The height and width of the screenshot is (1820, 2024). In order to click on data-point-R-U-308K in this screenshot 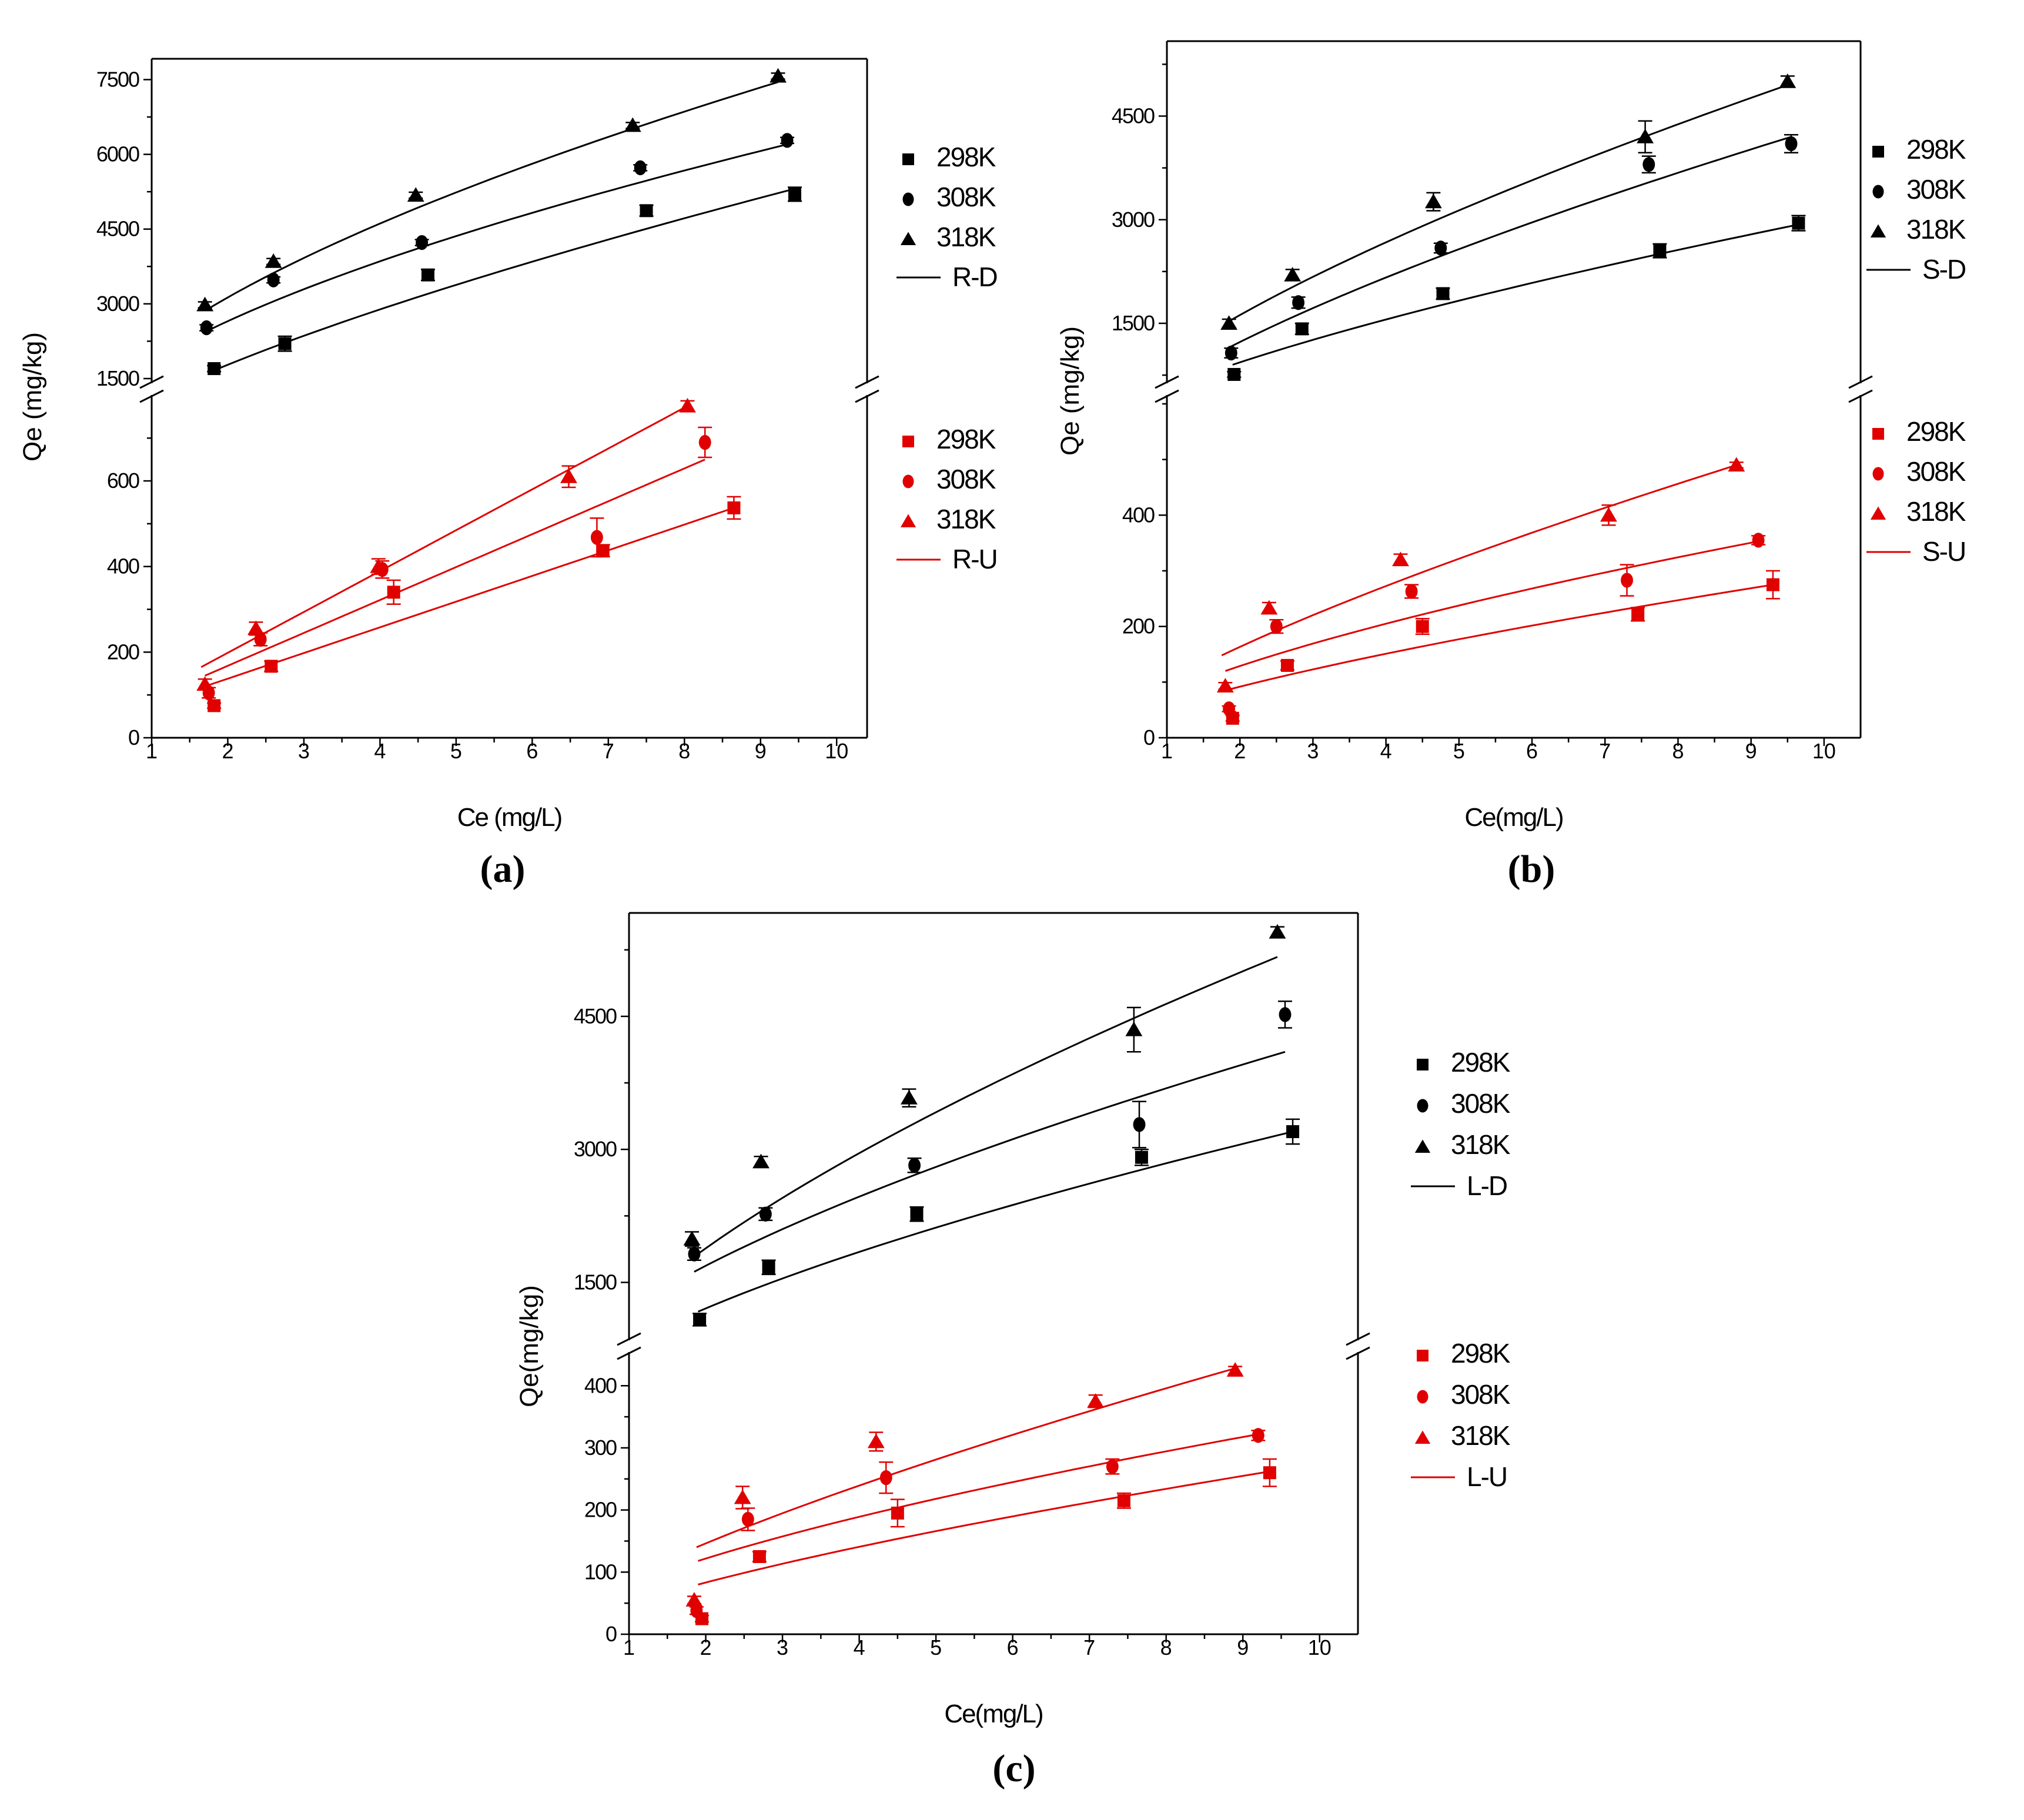, I will do `click(704, 442)`.